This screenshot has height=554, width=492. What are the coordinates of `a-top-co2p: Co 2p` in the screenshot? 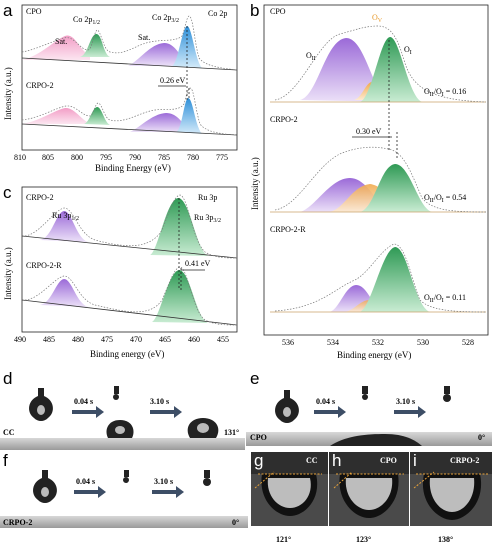 It's located at (217, 13).